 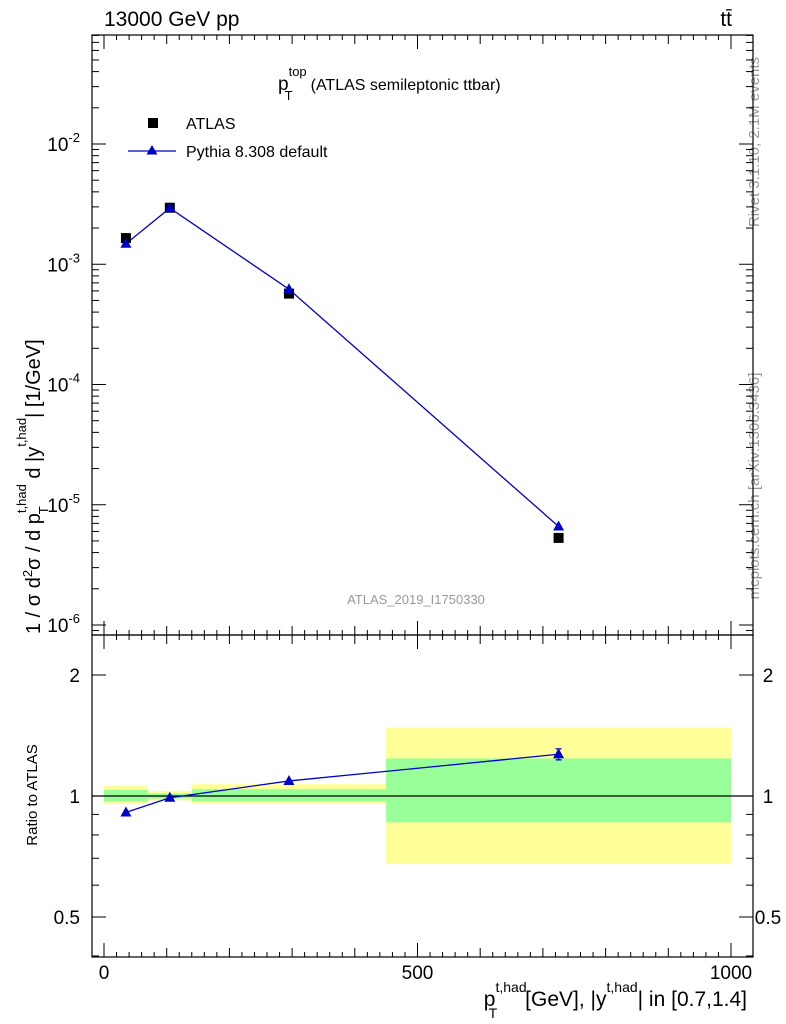 What do you see at coordinates (731, 973) in the screenshot?
I see `x-tick-label: 1000` at bounding box center [731, 973].